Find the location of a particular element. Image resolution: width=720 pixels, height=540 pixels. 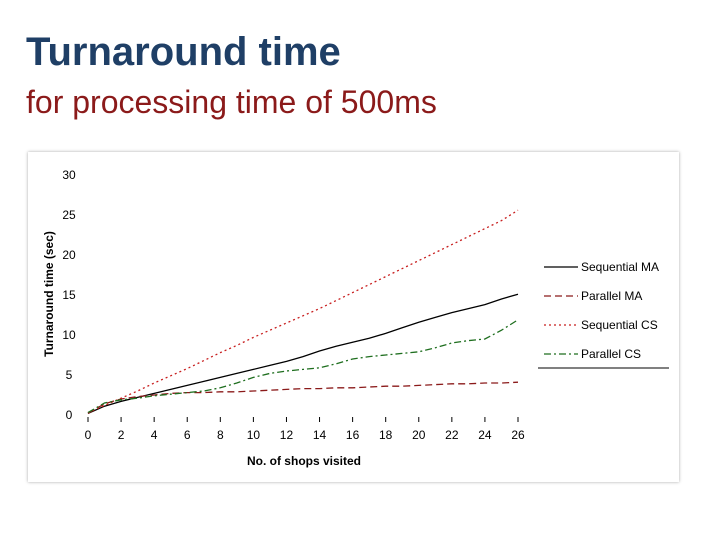

legend-label: Parallel CS is located at coordinates (611, 354).